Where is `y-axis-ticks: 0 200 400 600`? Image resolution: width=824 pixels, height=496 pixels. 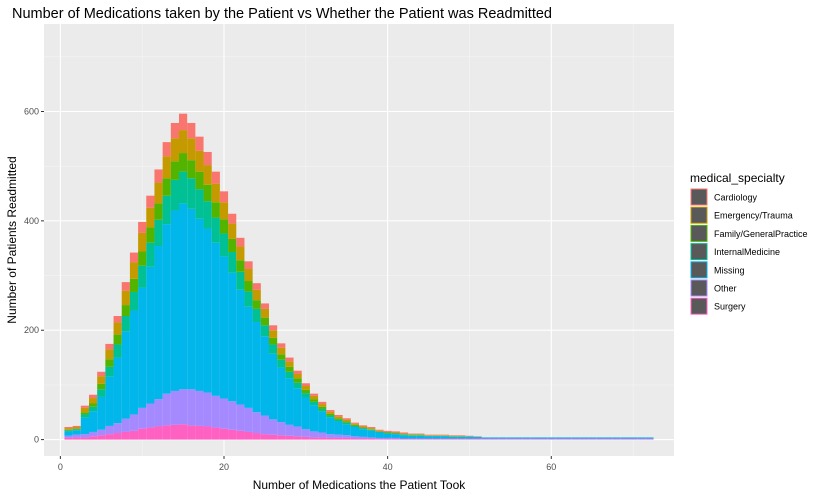
y-axis-ticks: 0 200 400 600 is located at coordinates (34, 275).